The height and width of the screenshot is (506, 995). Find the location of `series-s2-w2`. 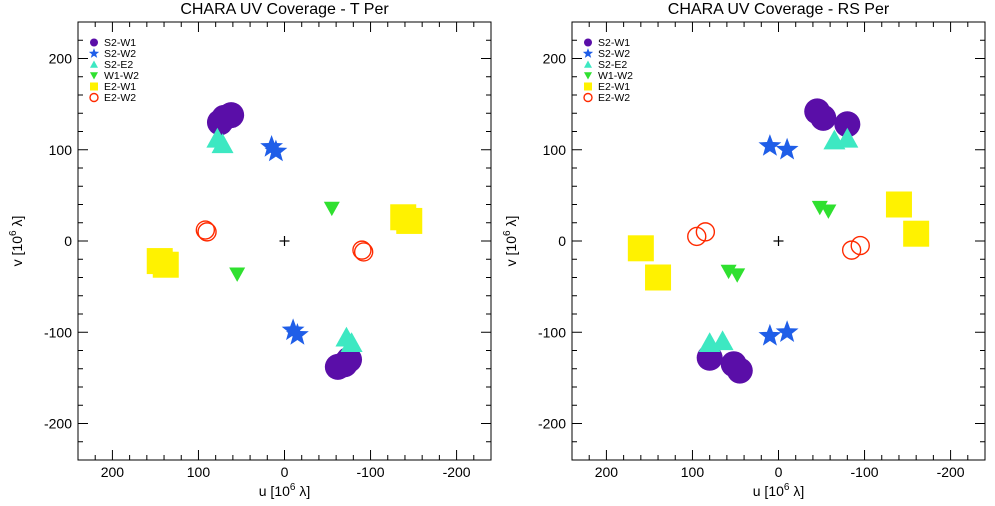

series-s2-w2 is located at coordinates (284, 240).